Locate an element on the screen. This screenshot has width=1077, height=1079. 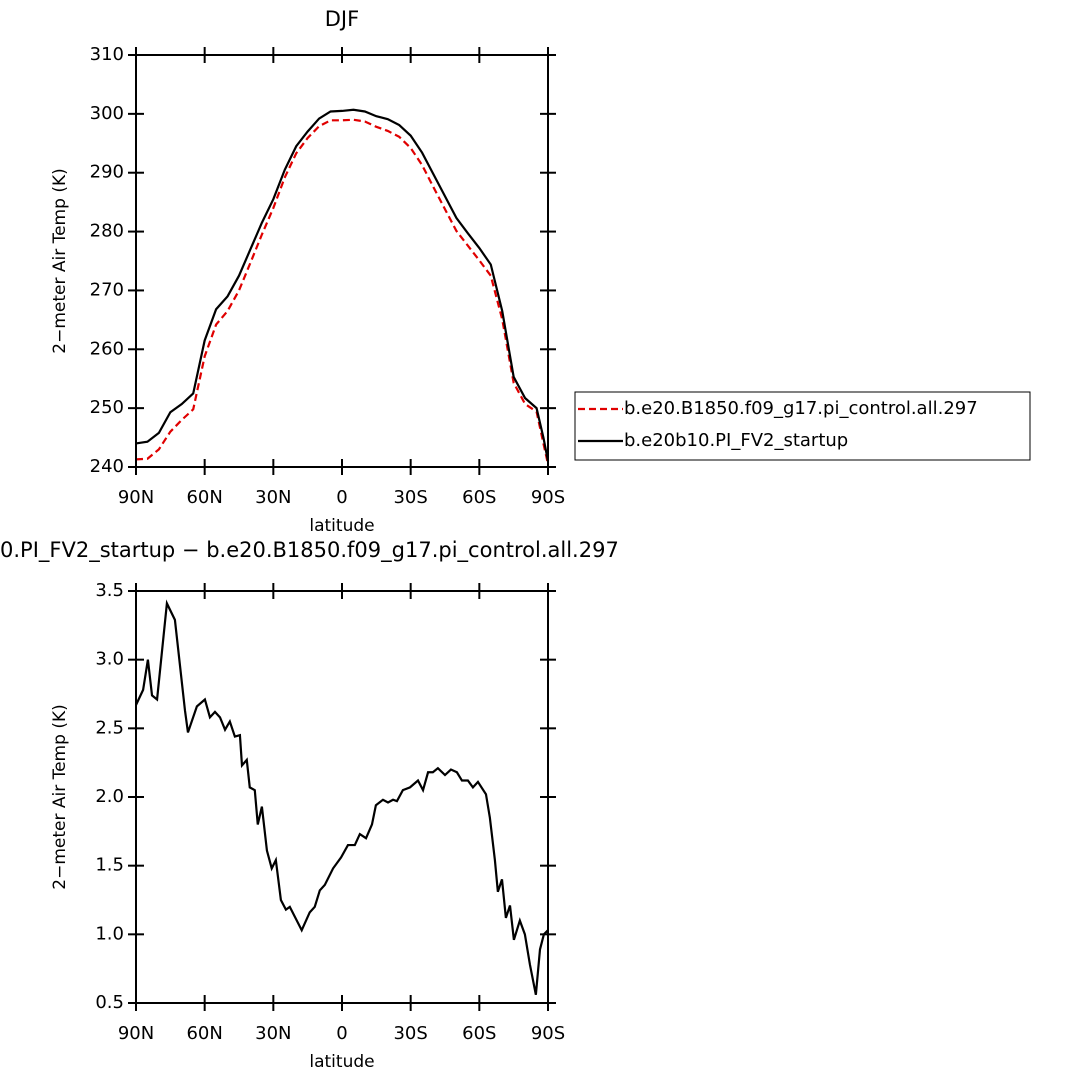
y-tick-label: 310 is located at coordinates (107, 54).